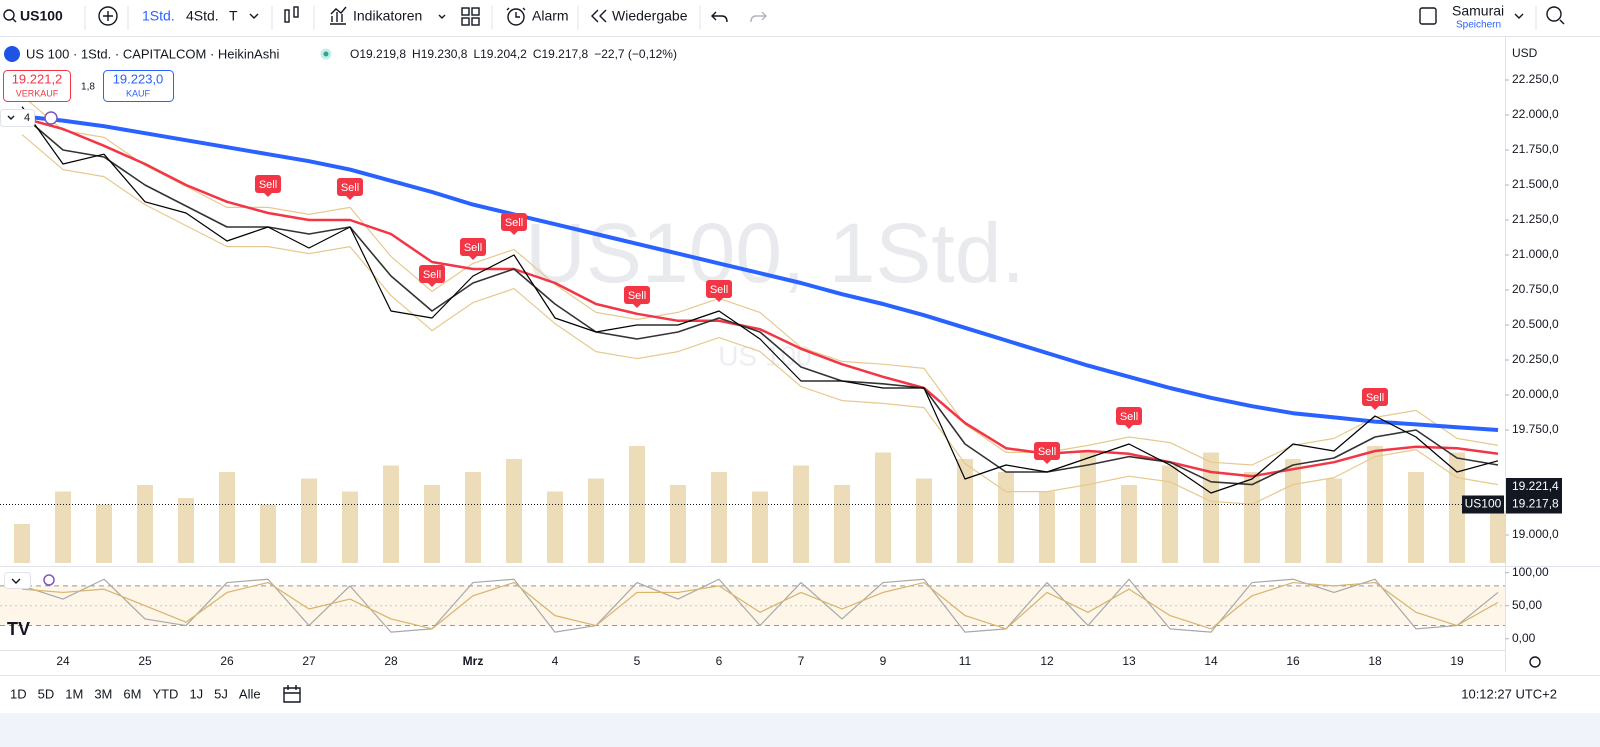  What do you see at coordinates (165, 693) in the screenshot?
I see `range-button: YTD` at bounding box center [165, 693].